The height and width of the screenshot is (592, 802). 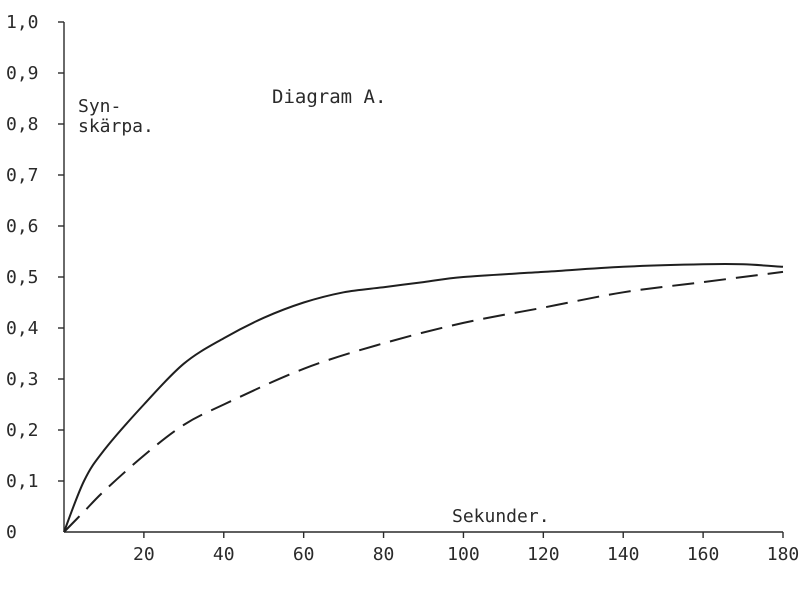 What do you see at coordinates (22, 328) in the screenshot?
I see `y-tick-label: 0,4` at bounding box center [22, 328].